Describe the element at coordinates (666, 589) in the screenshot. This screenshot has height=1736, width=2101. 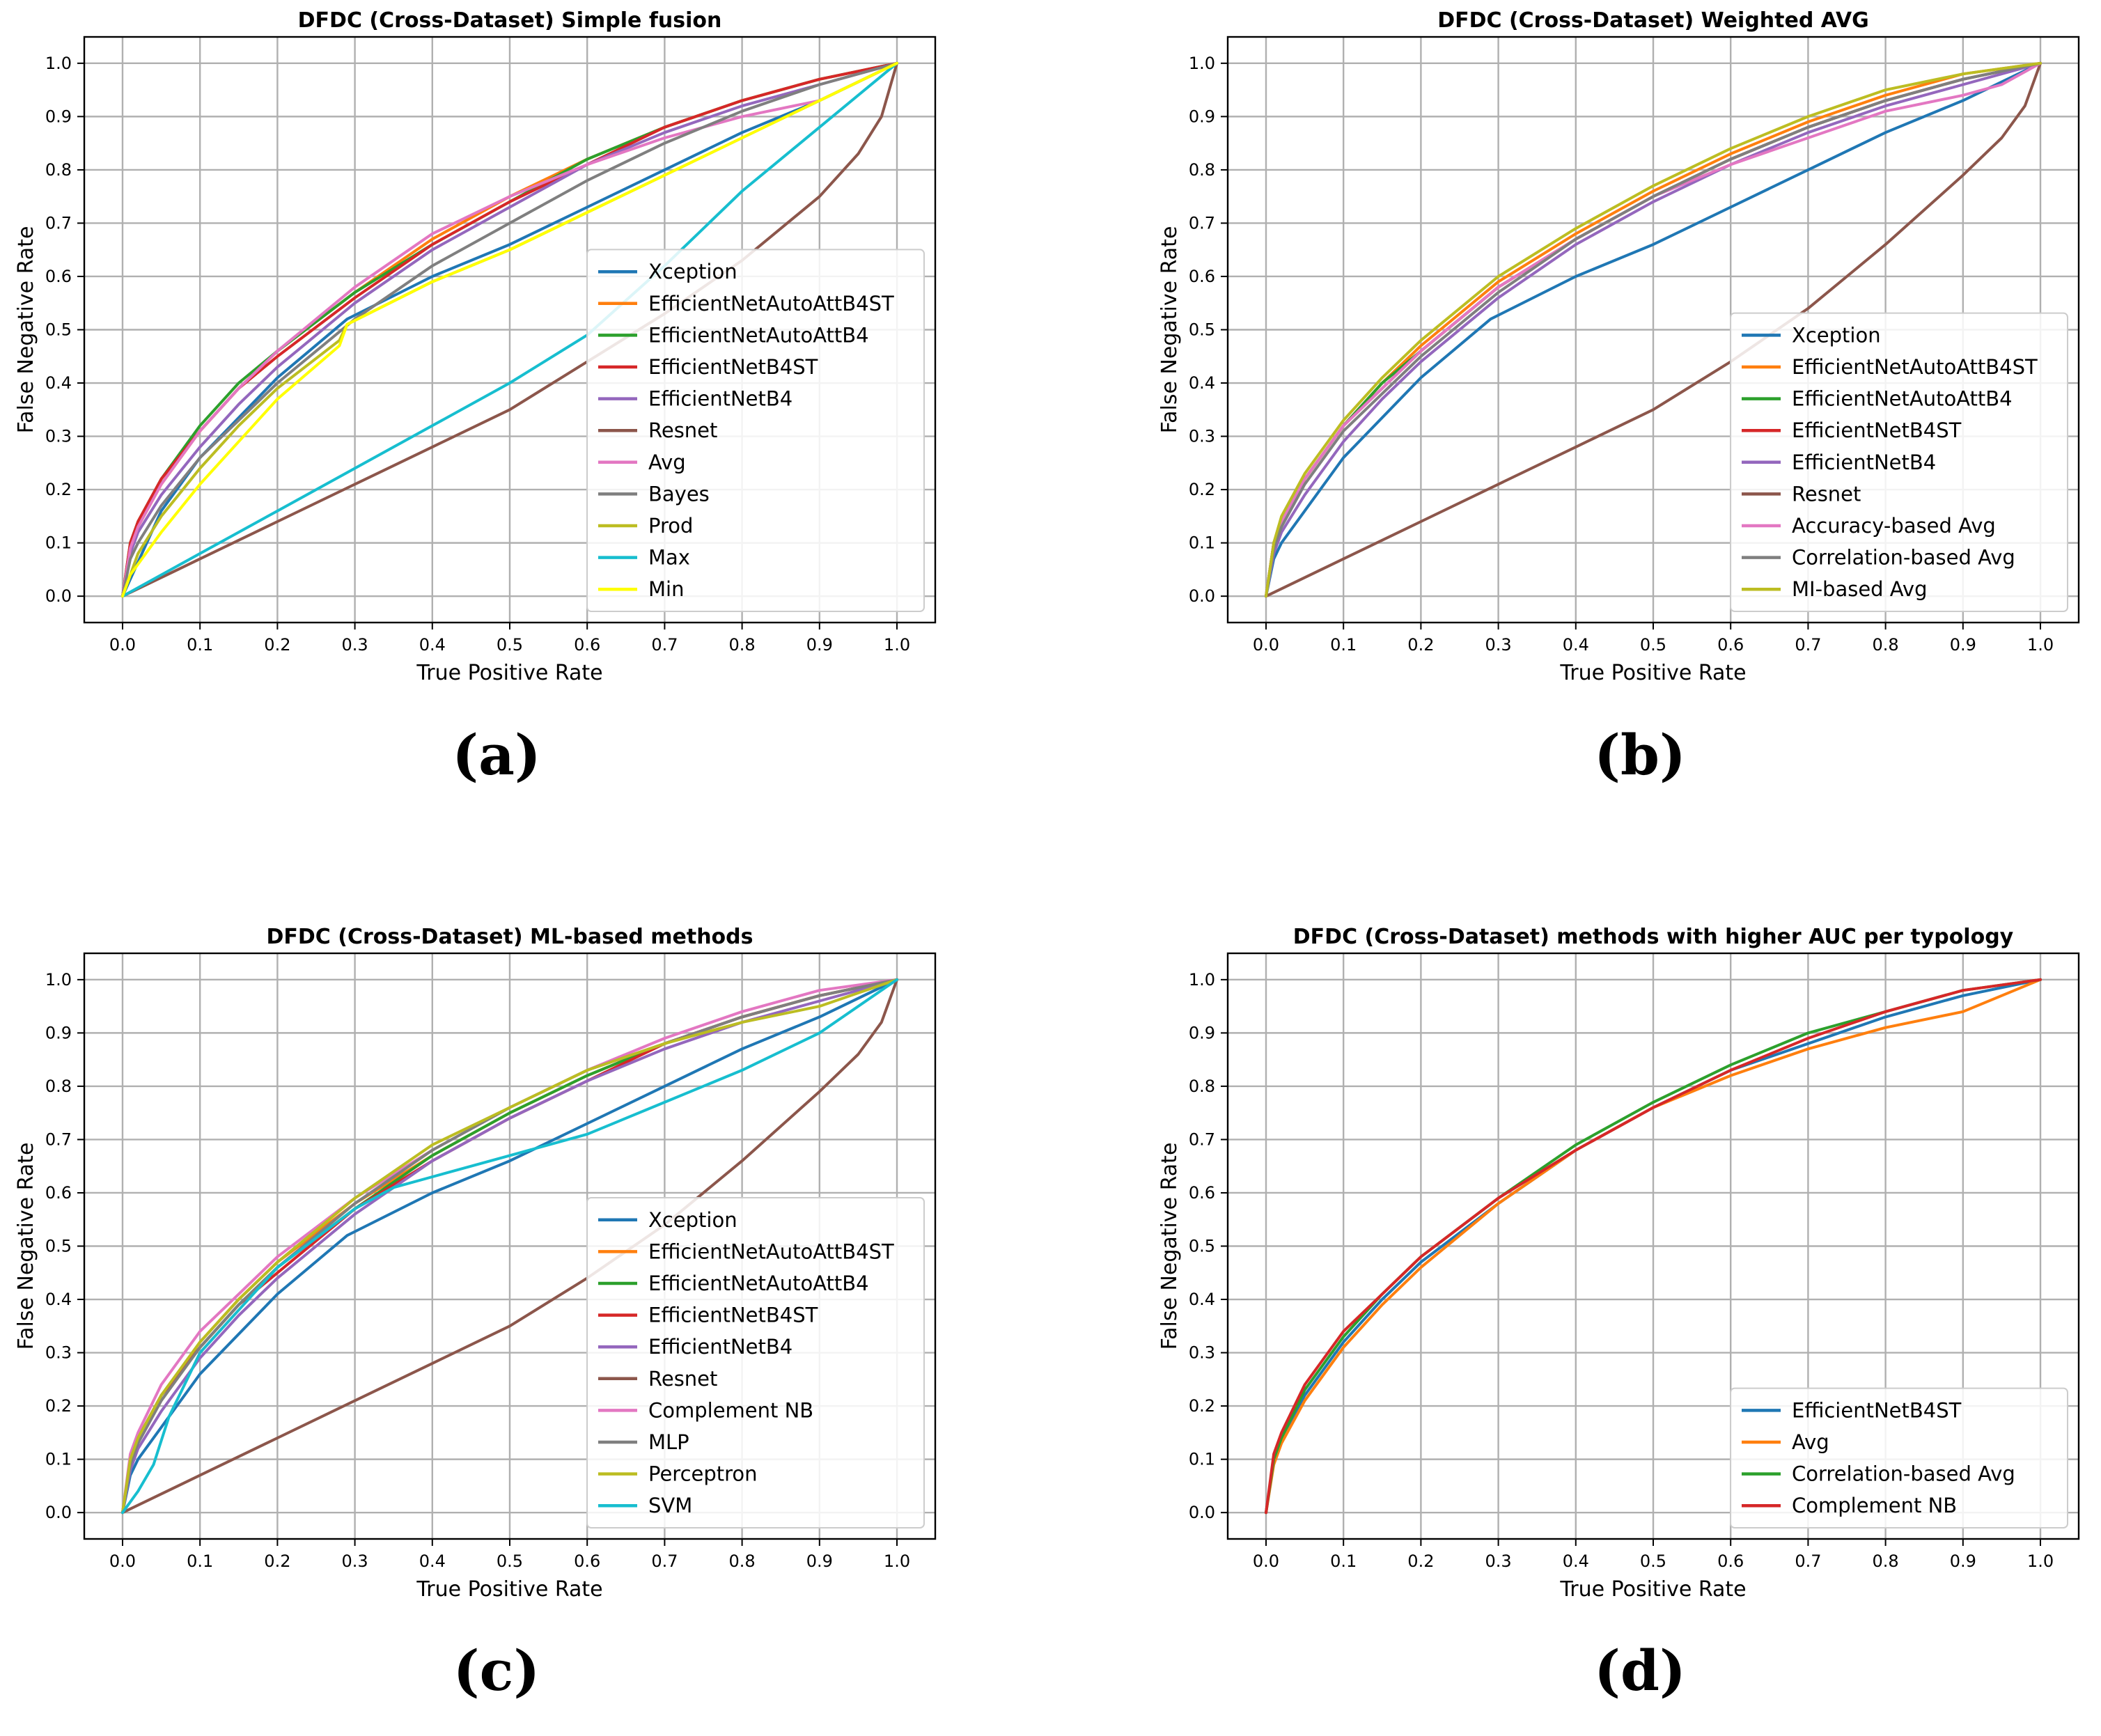
I see `legend-entry: Min` at that location.